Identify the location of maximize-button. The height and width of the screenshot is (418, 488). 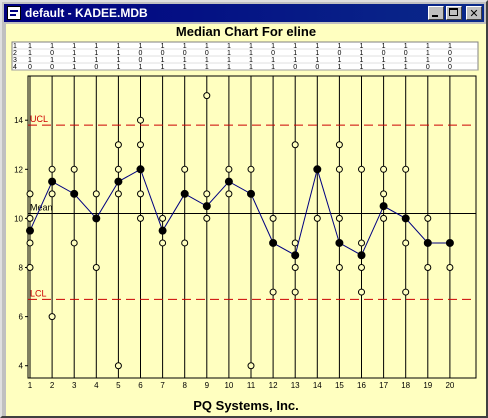
(454, 13).